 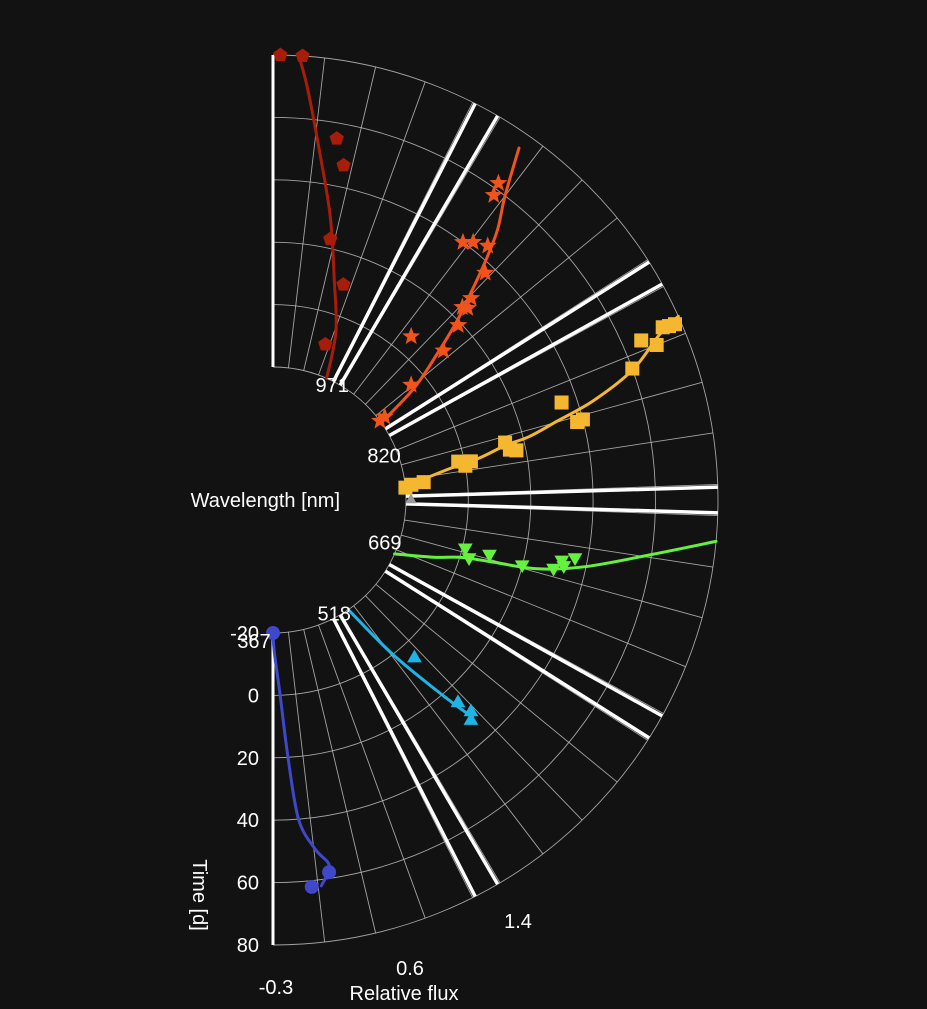 I want to click on wavelength-tick-label: 971, so click(x=332, y=386).